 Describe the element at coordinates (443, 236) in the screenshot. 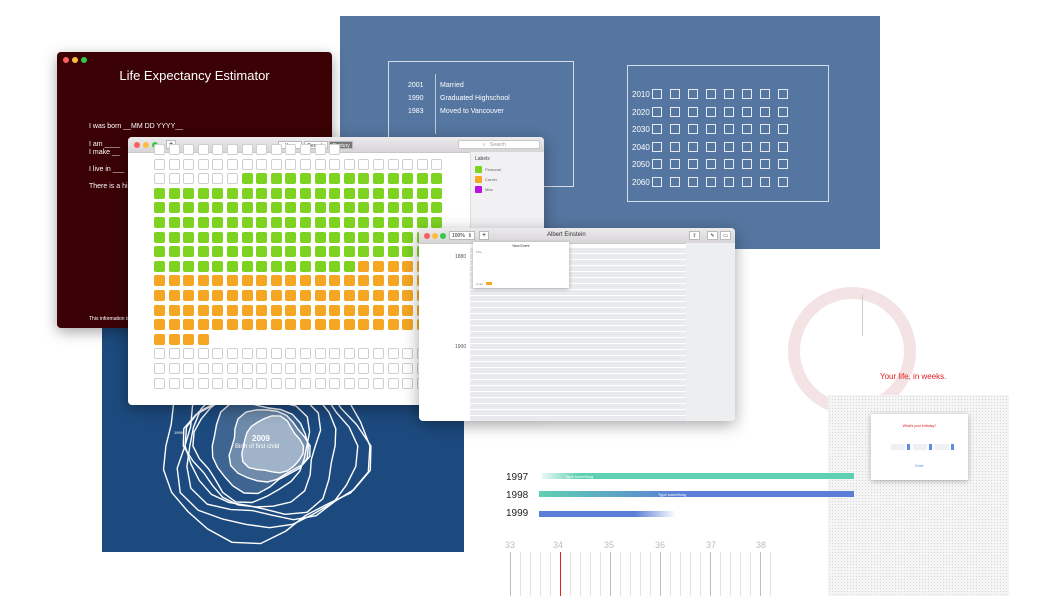

I see `zoom-button` at that location.